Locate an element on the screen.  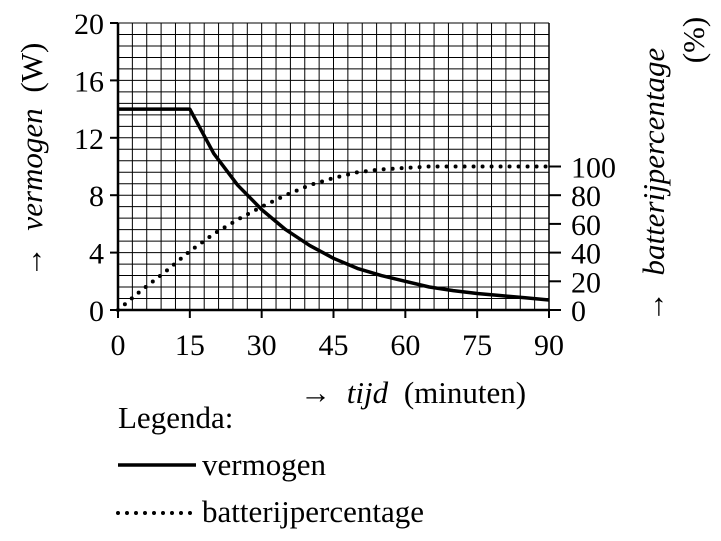
svg-text: → batterijpercentage is located at coordinates (653, 184).